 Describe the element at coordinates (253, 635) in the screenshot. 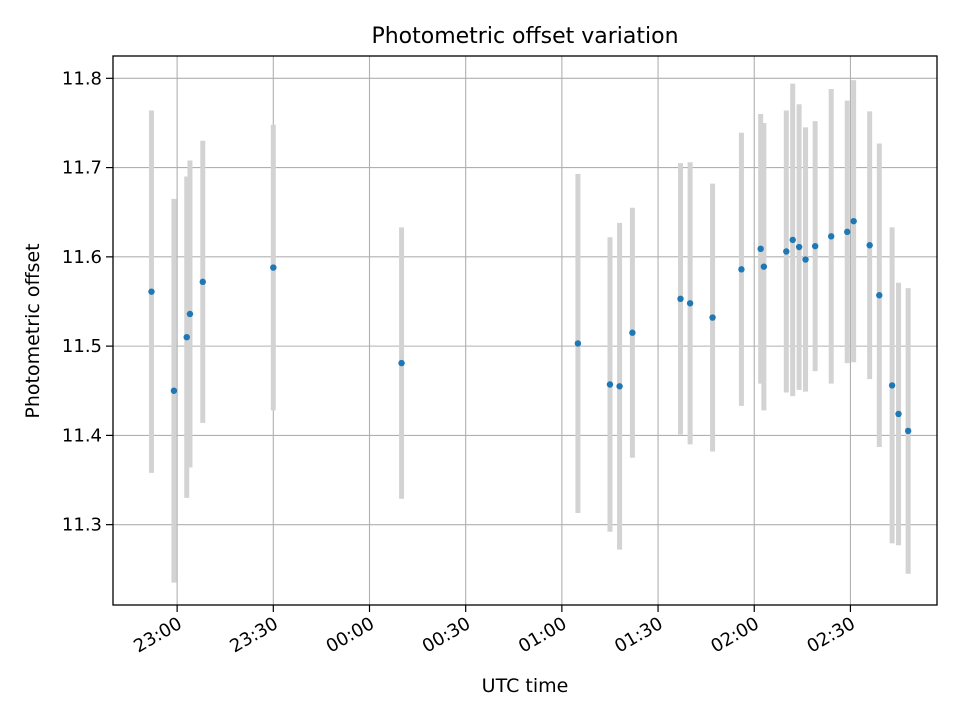

I see `x-tick-label: 23:30` at that location.